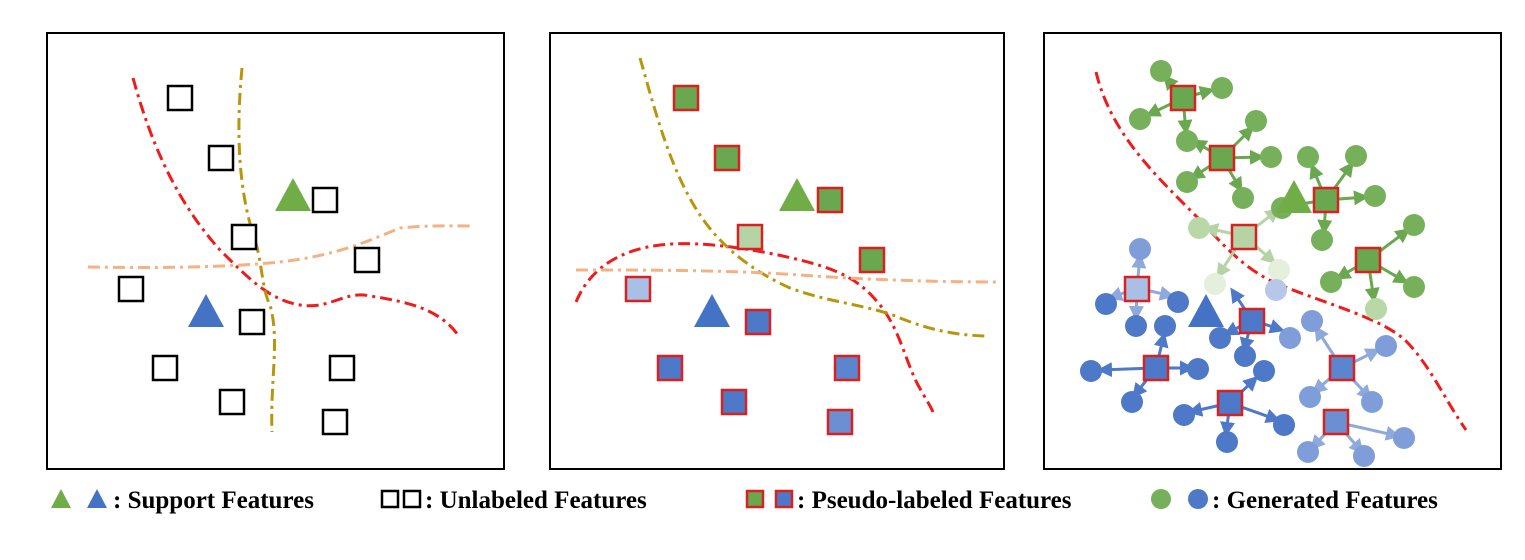  Describe the element at coordinates (1198, 499) in the screenshot. I see `legend-circle-blue` at that location.